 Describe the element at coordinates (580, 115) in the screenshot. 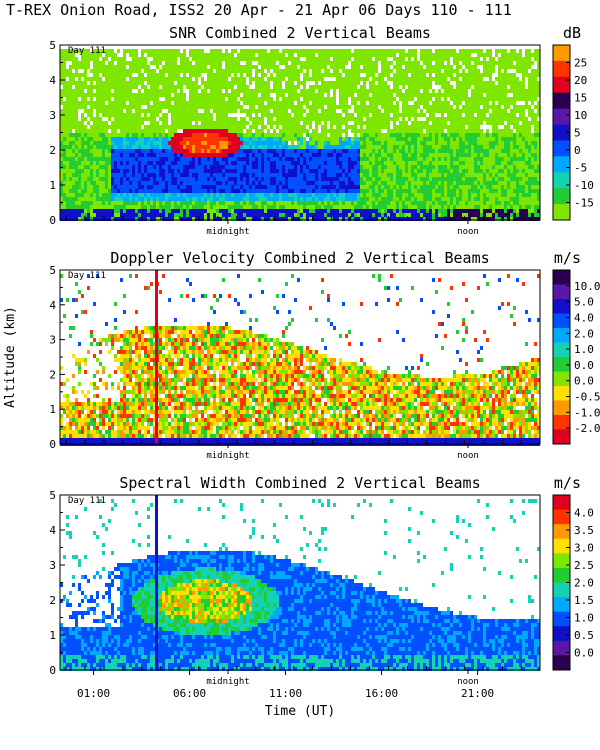

I see `colorbar-tick-label: 10` at that location.